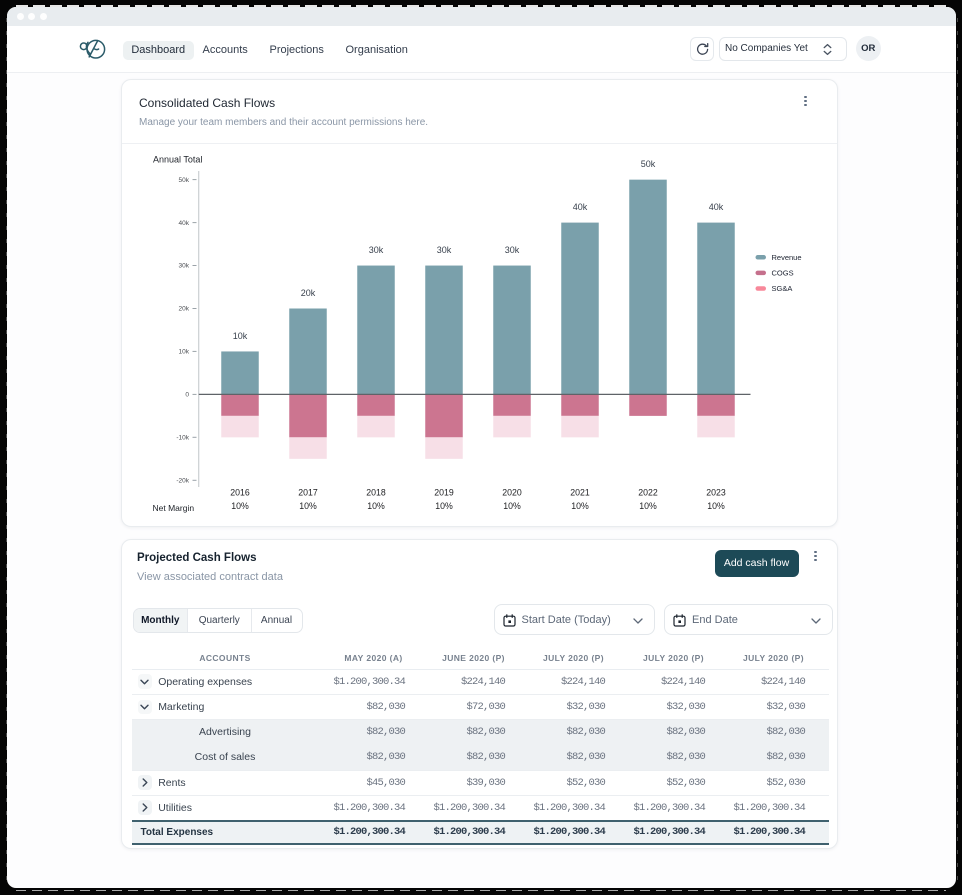  What do you see at coordinates (512, 493) in the screenshot?
I see `svg-text: 2020` at bounding box center [512, 493].